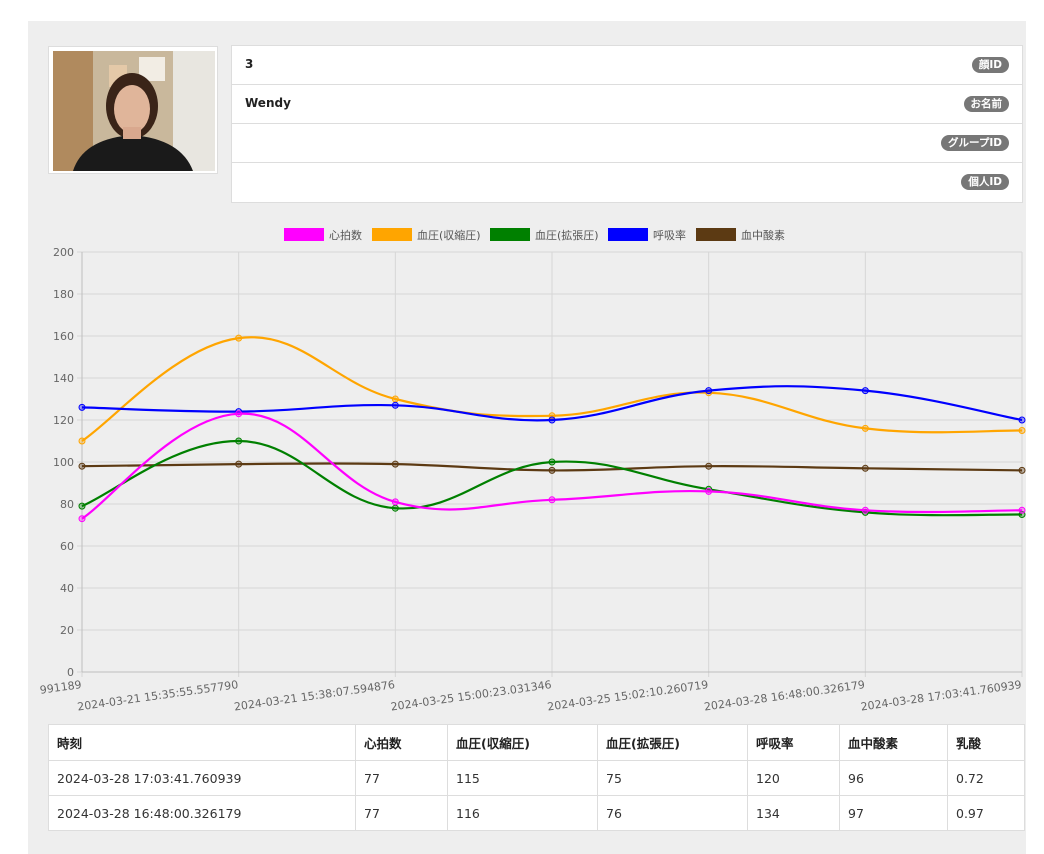 This screenshot has width=1044, height=854. What do you see at coordinates (793, 813) in the screenshot?
I see `cell-respiration: 134` at bounding box center [793, 813].